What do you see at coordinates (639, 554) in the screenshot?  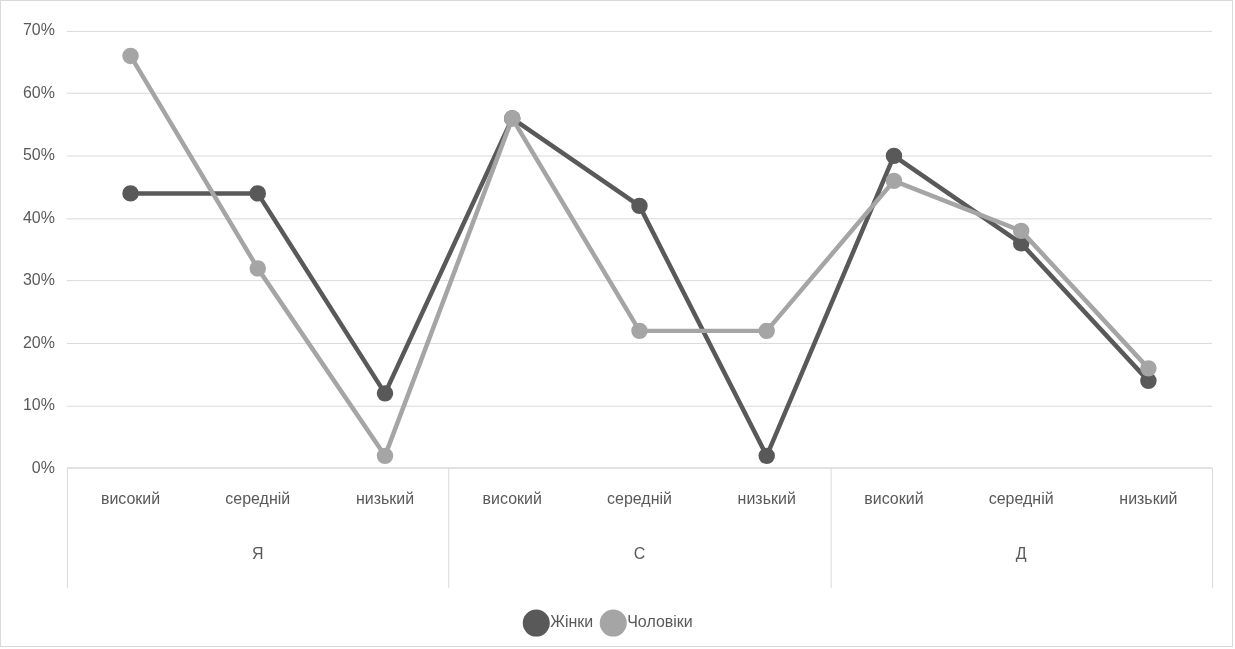 I see `text: С` at bounding box center [639, 554].